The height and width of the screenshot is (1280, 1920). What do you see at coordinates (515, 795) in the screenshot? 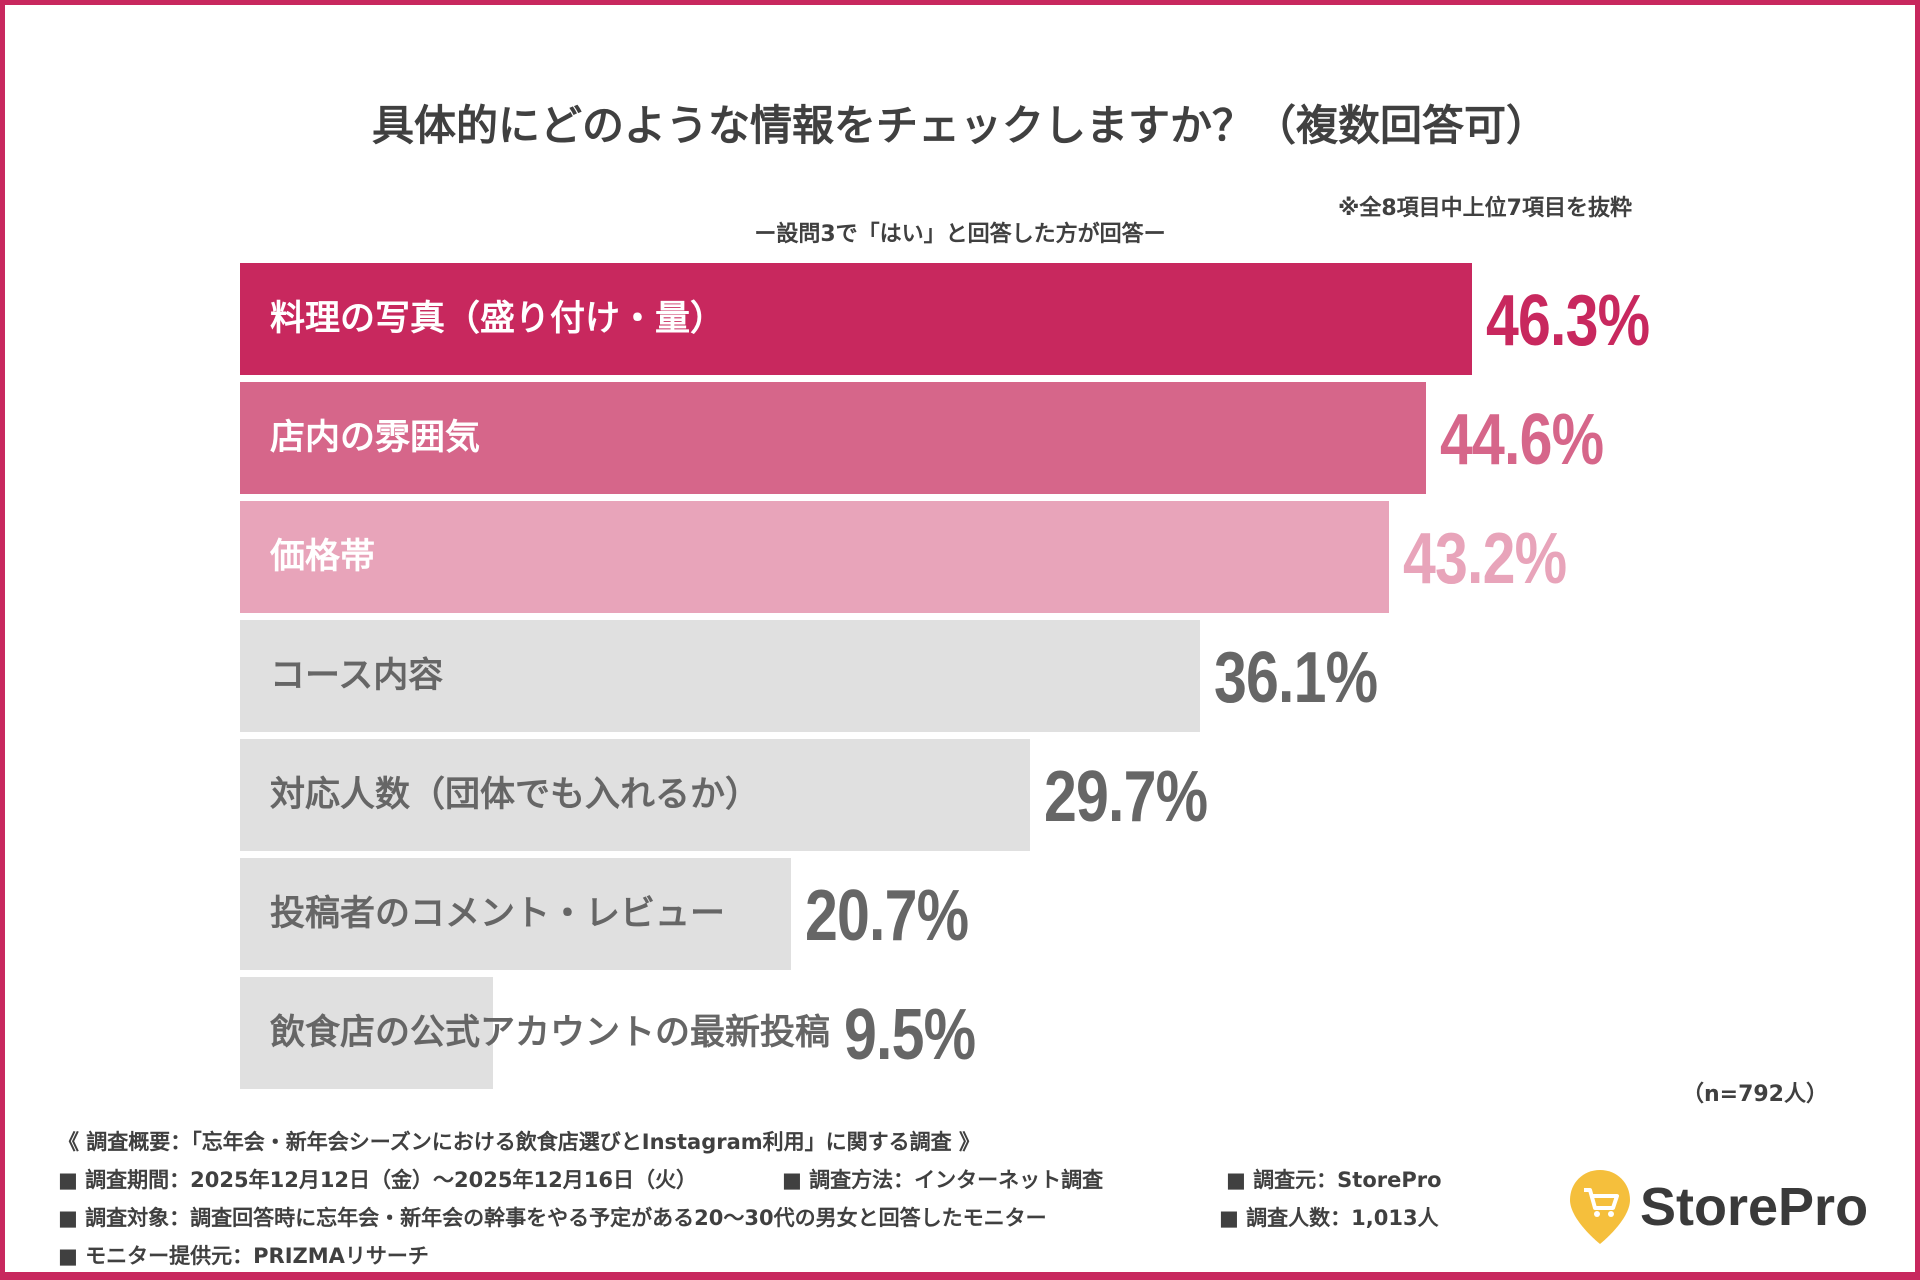
I see `bar-label: 対応人数（団体でも入れるか）` at bounding box center [515, 795].